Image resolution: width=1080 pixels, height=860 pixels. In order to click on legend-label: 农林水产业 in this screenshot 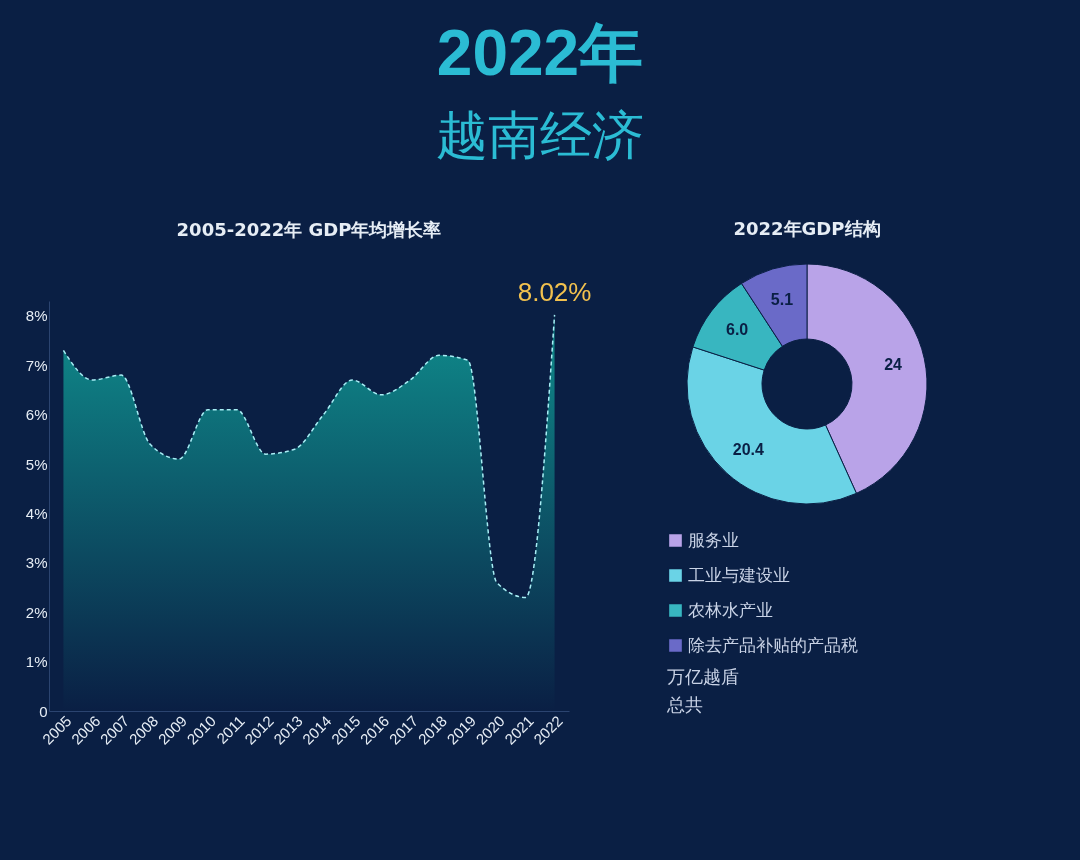, I will do `click(730, 609)`.